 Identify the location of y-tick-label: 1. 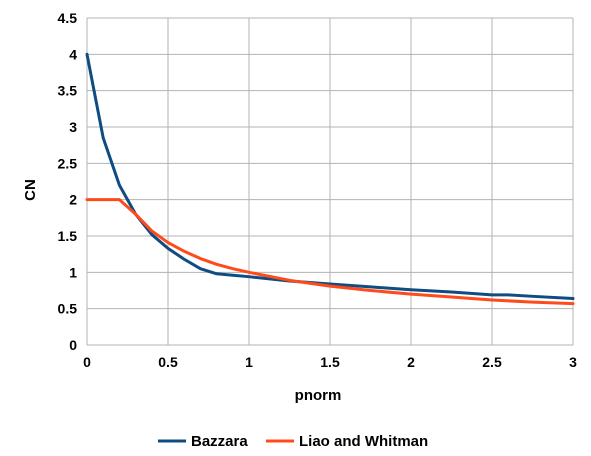
(73, 272).